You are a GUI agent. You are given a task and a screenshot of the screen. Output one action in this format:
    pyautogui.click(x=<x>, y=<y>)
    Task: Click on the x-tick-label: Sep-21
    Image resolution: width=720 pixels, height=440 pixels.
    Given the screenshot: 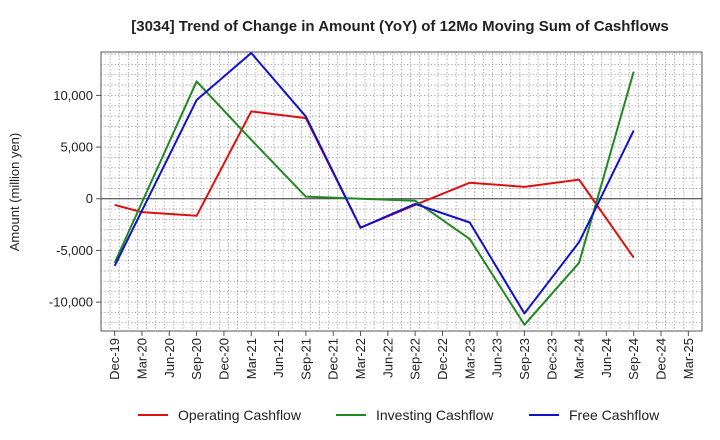 What is the action you would take?
    pyautogui.click(x=305, y=359)
    